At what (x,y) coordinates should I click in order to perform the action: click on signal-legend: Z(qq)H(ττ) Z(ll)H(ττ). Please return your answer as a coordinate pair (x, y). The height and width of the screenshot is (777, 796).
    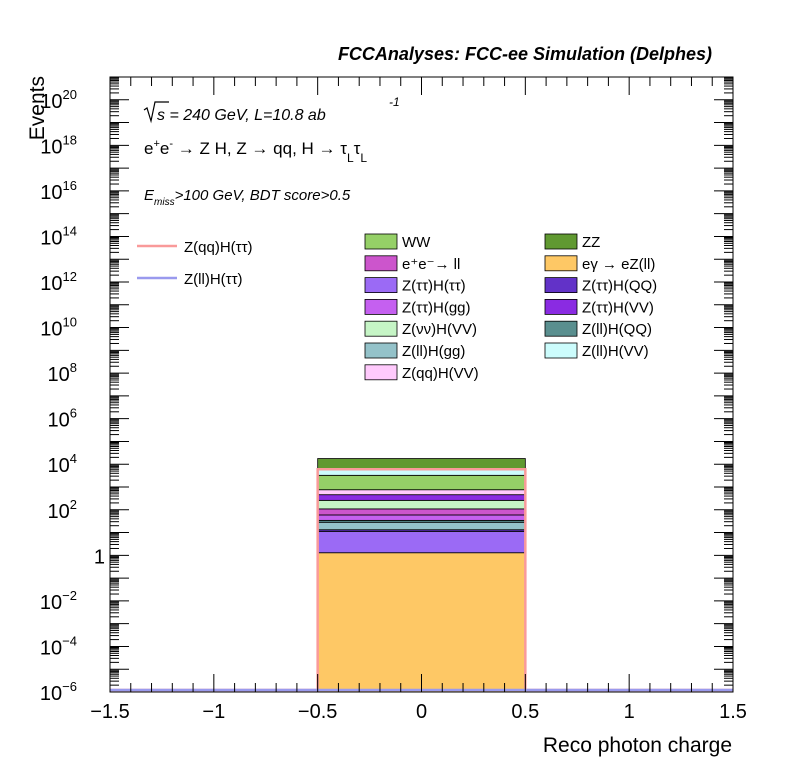
    Looking at the image, I should click on (195, 263).